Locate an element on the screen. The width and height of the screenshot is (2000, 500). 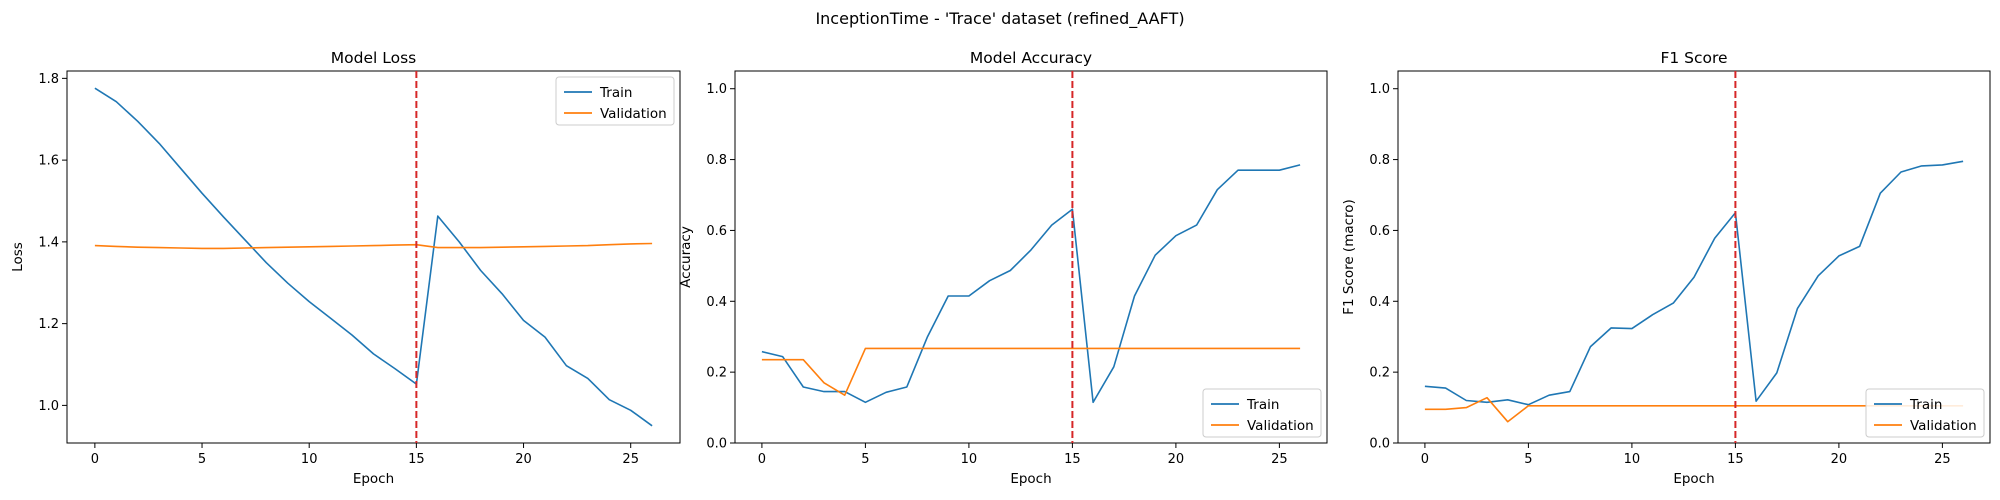
chart-1-ytick-label: 1.0 is located at coordinates (716, 89).